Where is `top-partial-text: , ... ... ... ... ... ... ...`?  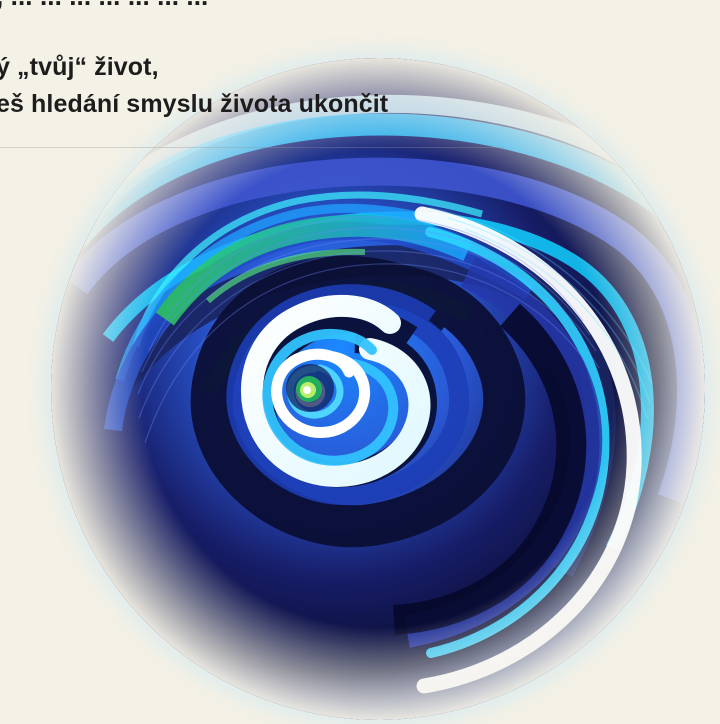
top-partial-text: , ... ... ... ... ... ... ... is located at coordinates (104, 6).